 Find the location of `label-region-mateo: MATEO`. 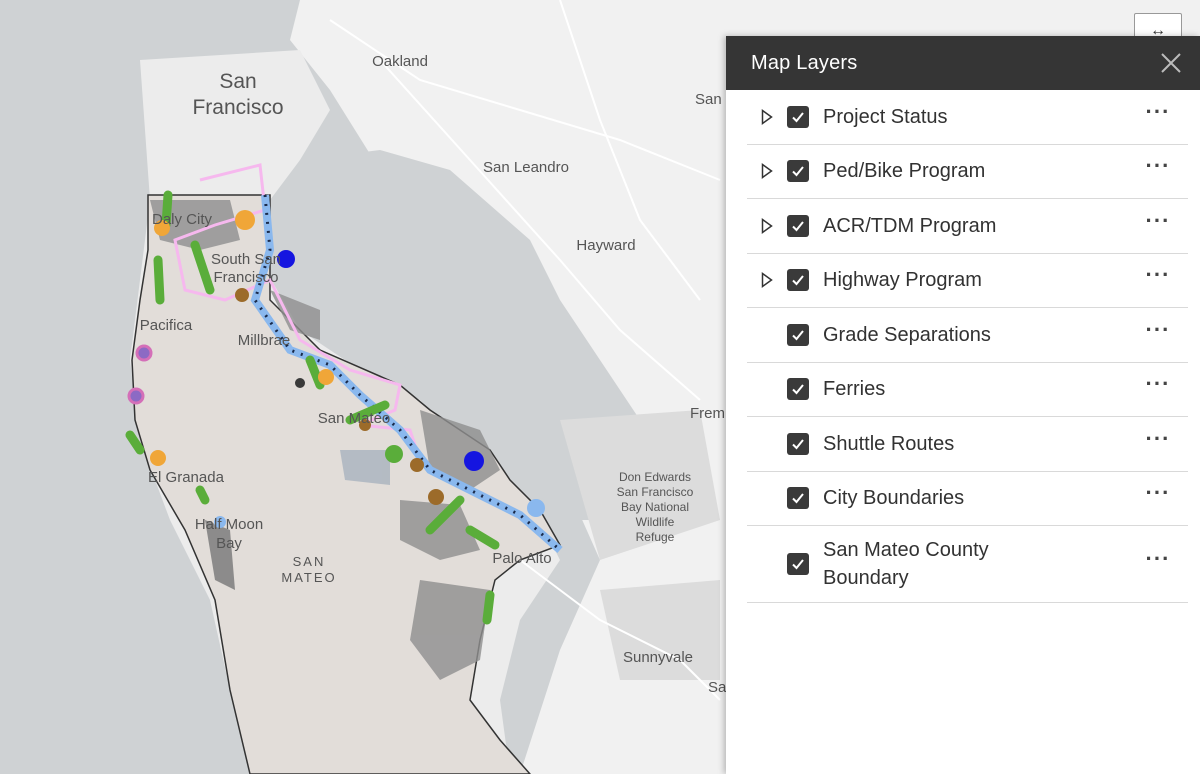

label-region-mateo: MATEO is located at coordinates (308, 577).